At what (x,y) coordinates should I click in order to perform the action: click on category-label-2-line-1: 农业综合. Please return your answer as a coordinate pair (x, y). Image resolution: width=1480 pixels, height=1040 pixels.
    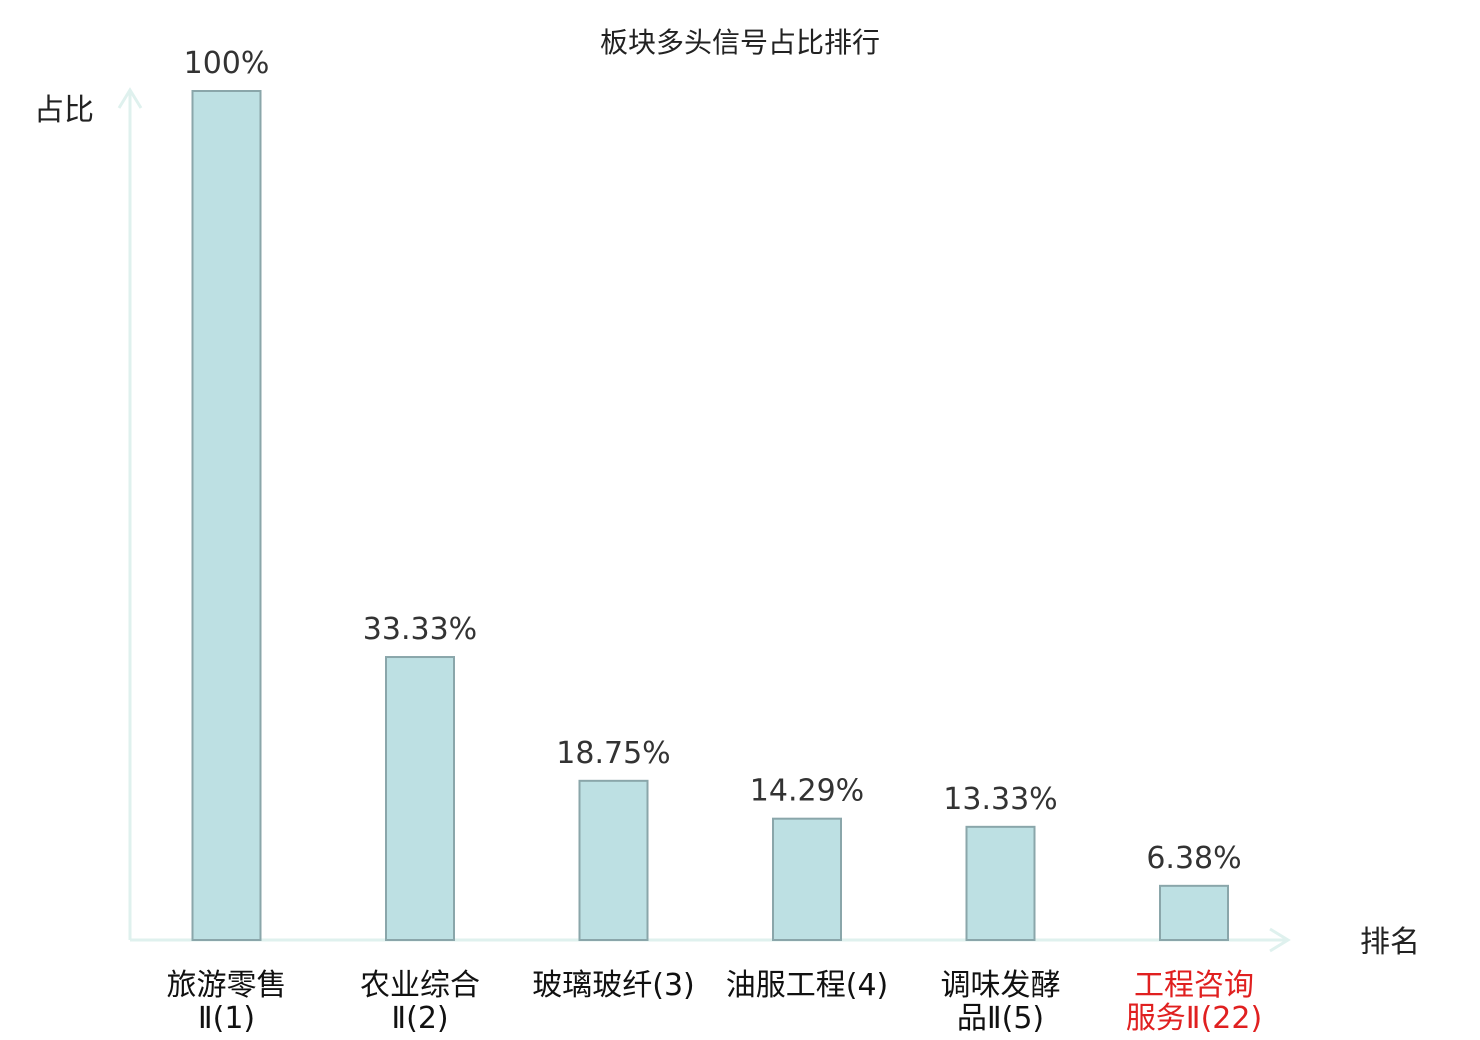
    Looking at the image, I should click on (420, 985).